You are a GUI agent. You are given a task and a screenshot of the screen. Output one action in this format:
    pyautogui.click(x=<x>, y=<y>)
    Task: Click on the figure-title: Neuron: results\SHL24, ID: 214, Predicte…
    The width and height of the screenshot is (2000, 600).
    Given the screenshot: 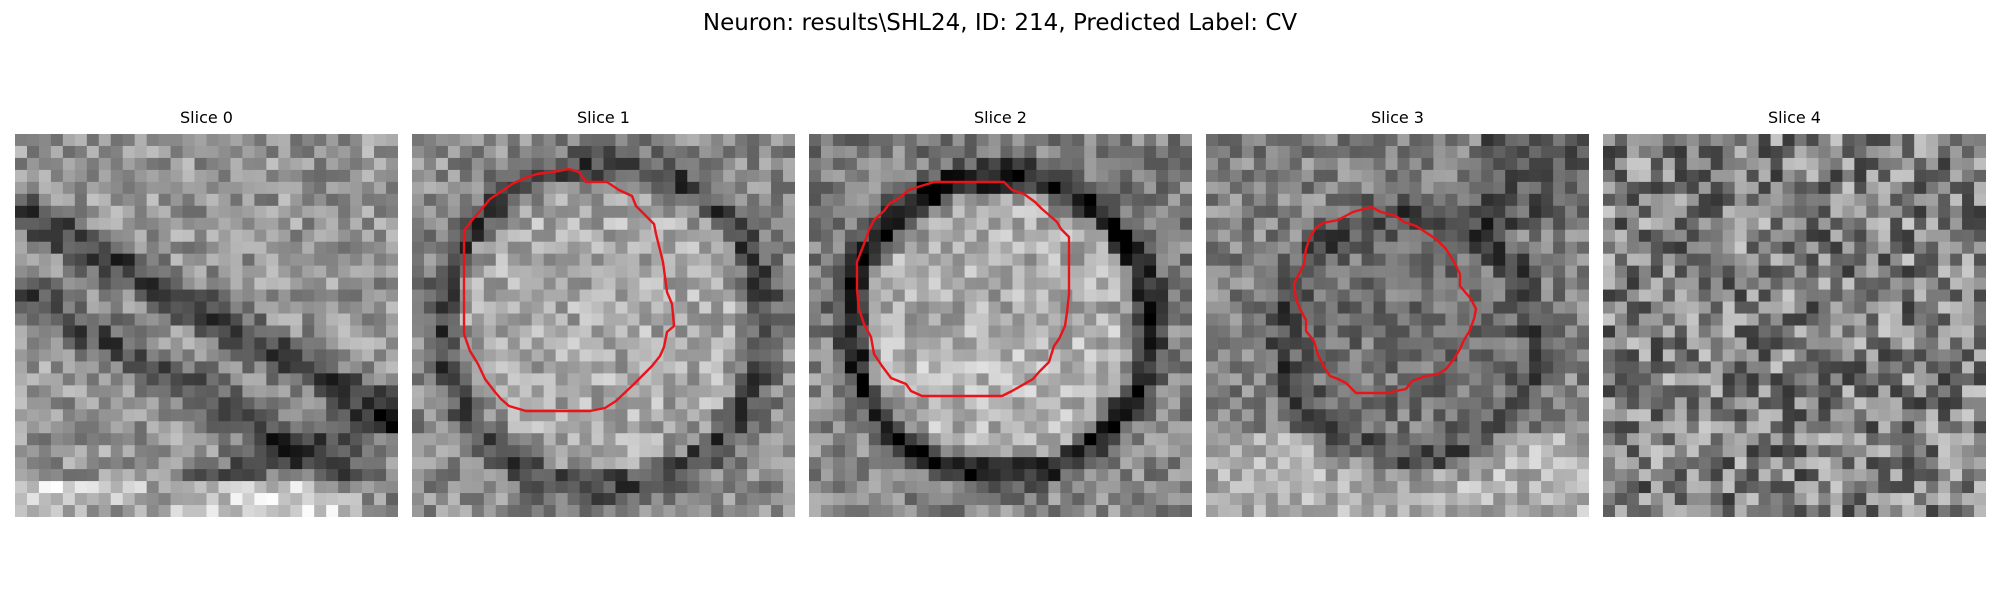 What is the action you would take?
    pyautogui.click(x=1000, y=23)
    